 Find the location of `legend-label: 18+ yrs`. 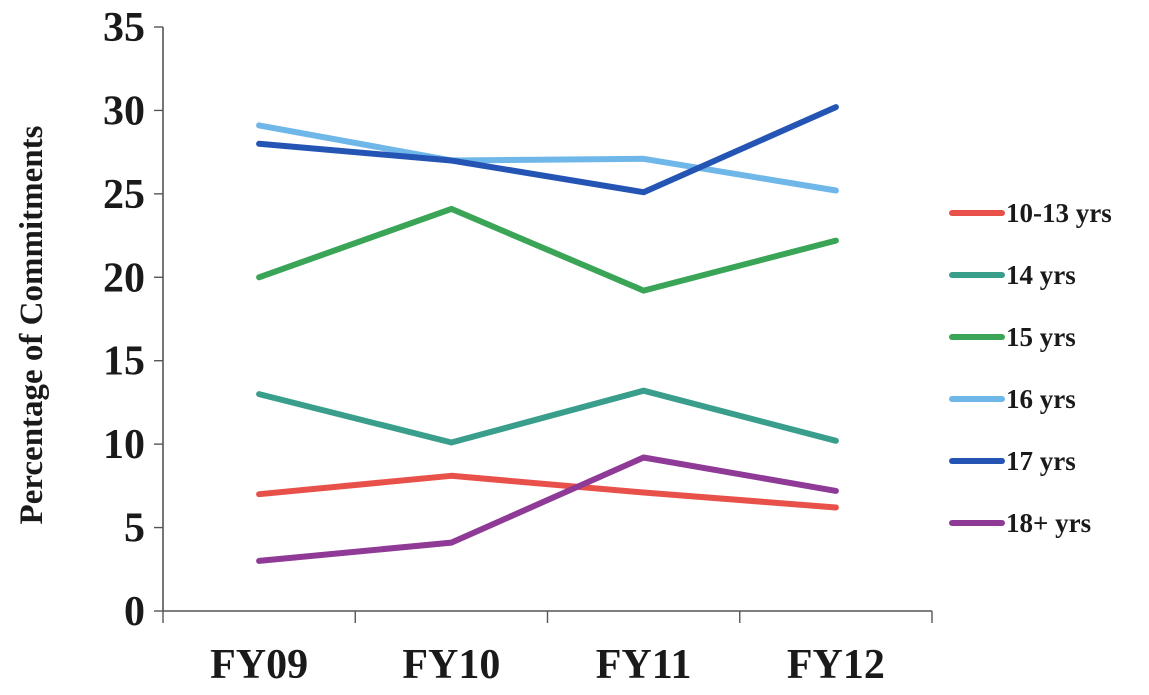

legend-label: 18+ yrs is located at coordinates (1048, 523).